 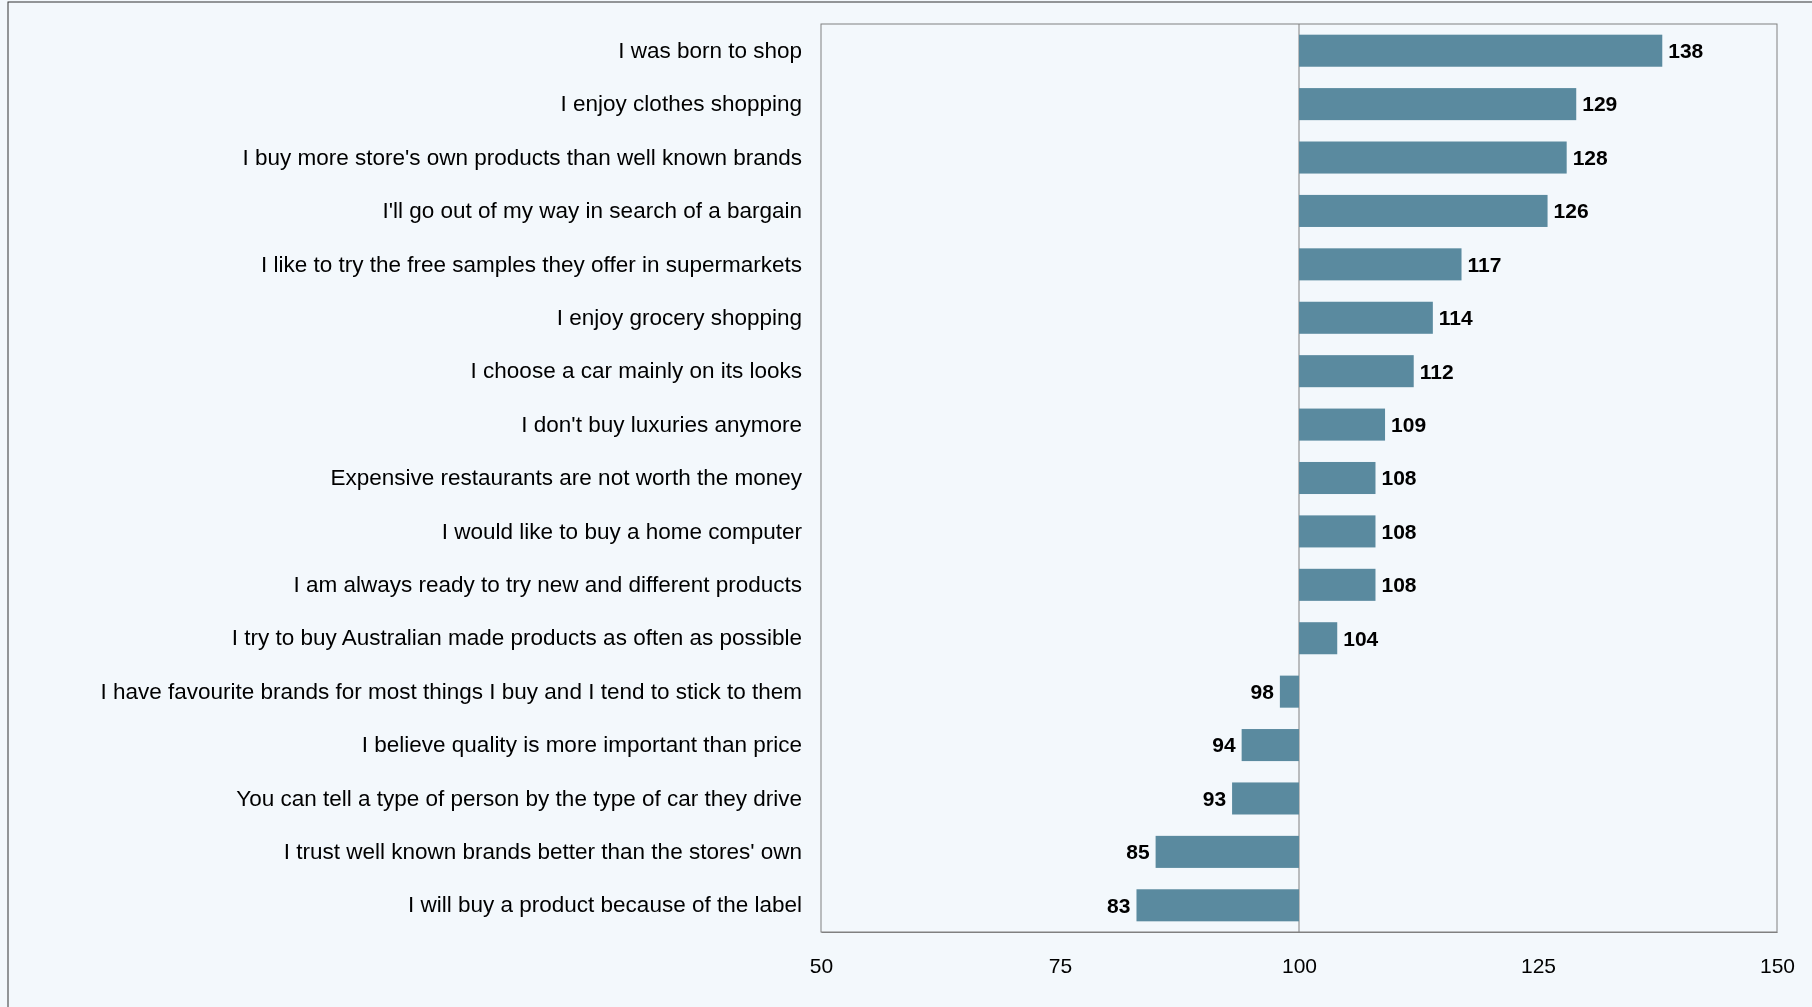 I want to click on data-label: 128, so click(x=1590, y=157).